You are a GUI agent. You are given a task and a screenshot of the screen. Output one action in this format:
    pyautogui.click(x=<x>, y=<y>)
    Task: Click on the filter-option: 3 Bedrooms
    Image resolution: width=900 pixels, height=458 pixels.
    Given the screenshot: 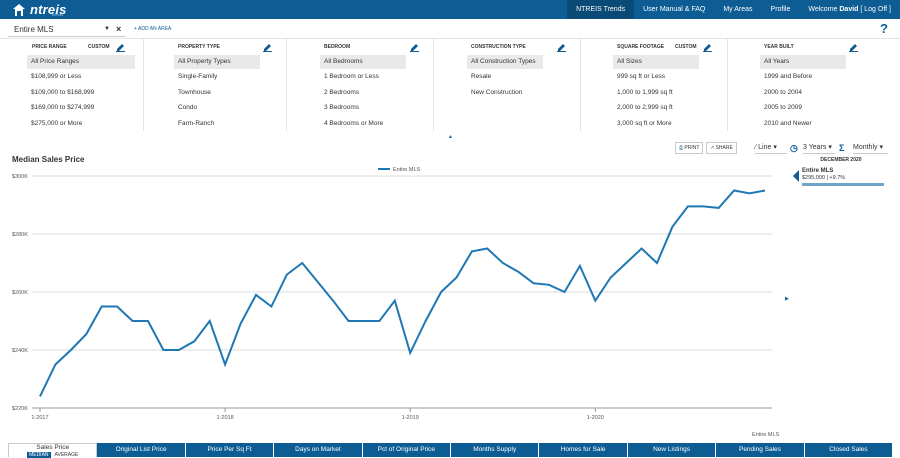 What is the action you would take?
    pyautogui.click(x=342, y=107)
    